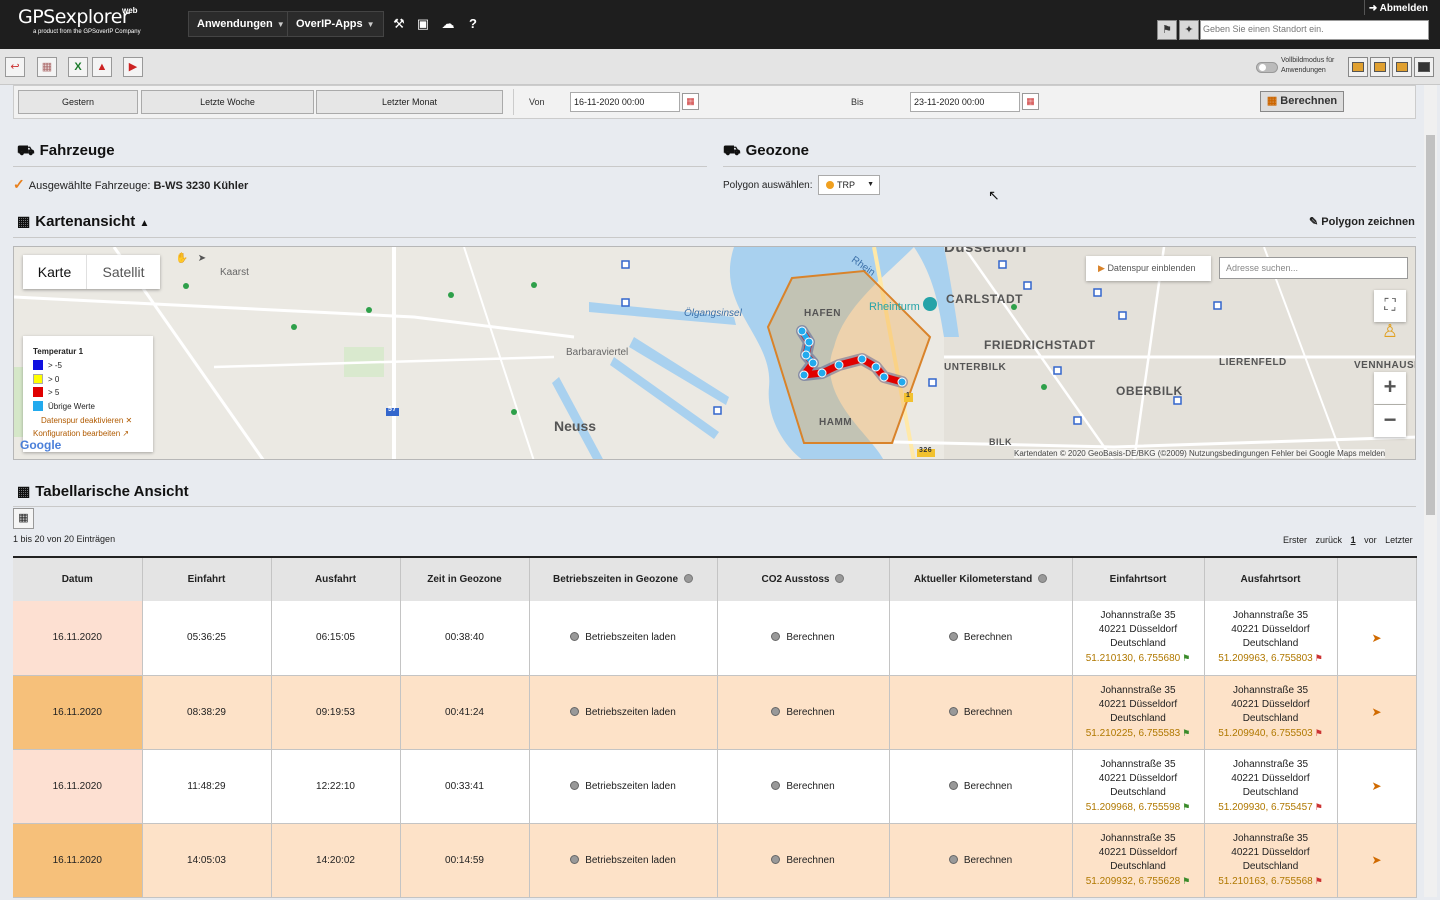  Describe the element at coordinates (1302, 101) in the screenshot. I see `calculate-button: ▦ Berechnen` at that location.